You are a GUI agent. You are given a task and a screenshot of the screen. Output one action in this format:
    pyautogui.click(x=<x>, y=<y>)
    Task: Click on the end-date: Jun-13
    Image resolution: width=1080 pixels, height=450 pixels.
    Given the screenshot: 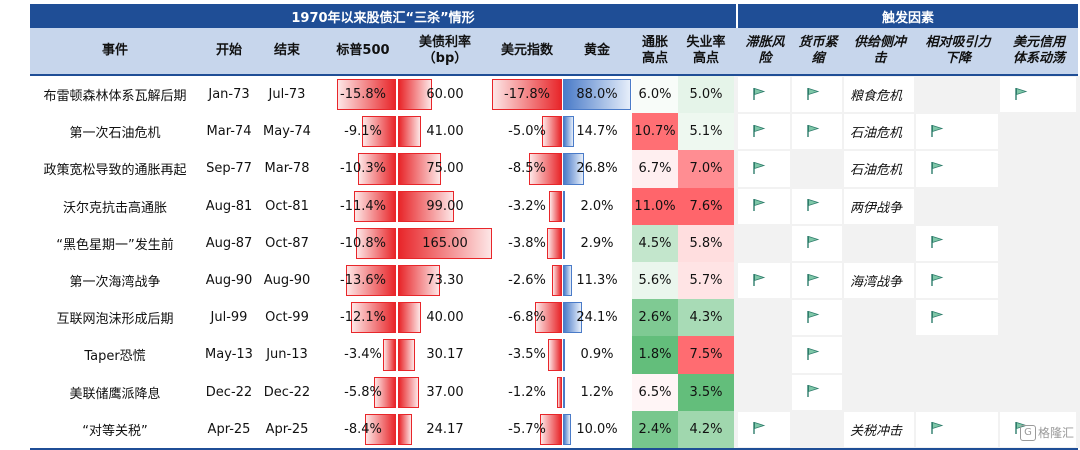 What is the action you would take?
    pyautogui.click(x=287, y=355)
    